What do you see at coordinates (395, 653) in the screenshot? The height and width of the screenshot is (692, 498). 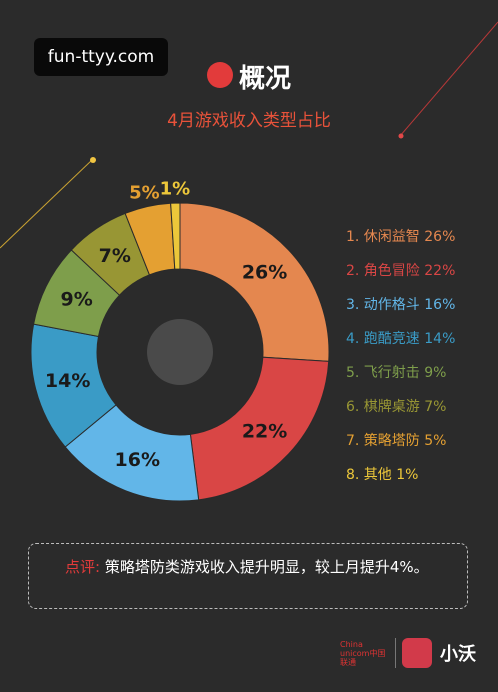 I see `footer-divider` at bounding box center [395, 653].